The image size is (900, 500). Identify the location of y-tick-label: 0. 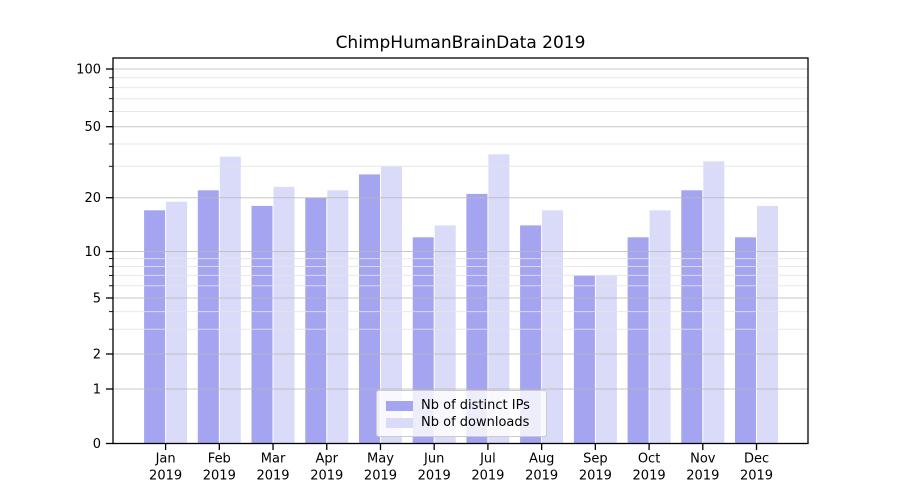
(97, 444).